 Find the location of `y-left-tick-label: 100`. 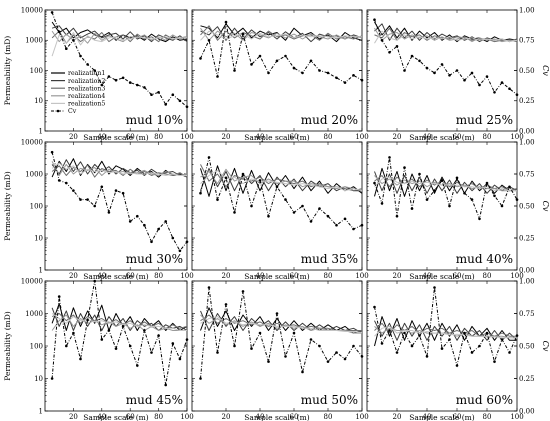

y-left-tick-label: 100 is located at coordinates (36, 346).